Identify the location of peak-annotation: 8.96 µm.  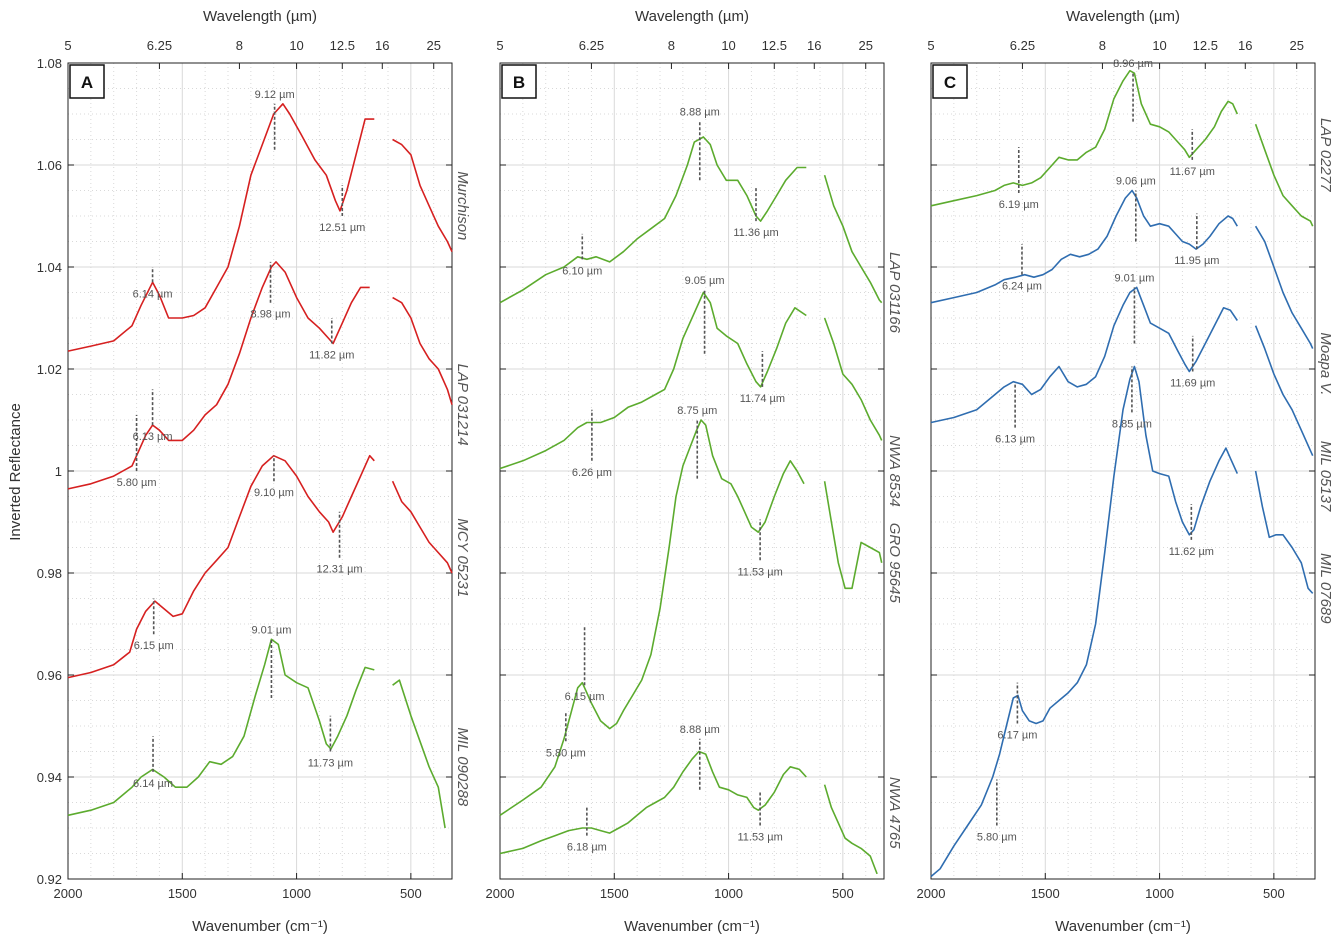
(1133, 64).